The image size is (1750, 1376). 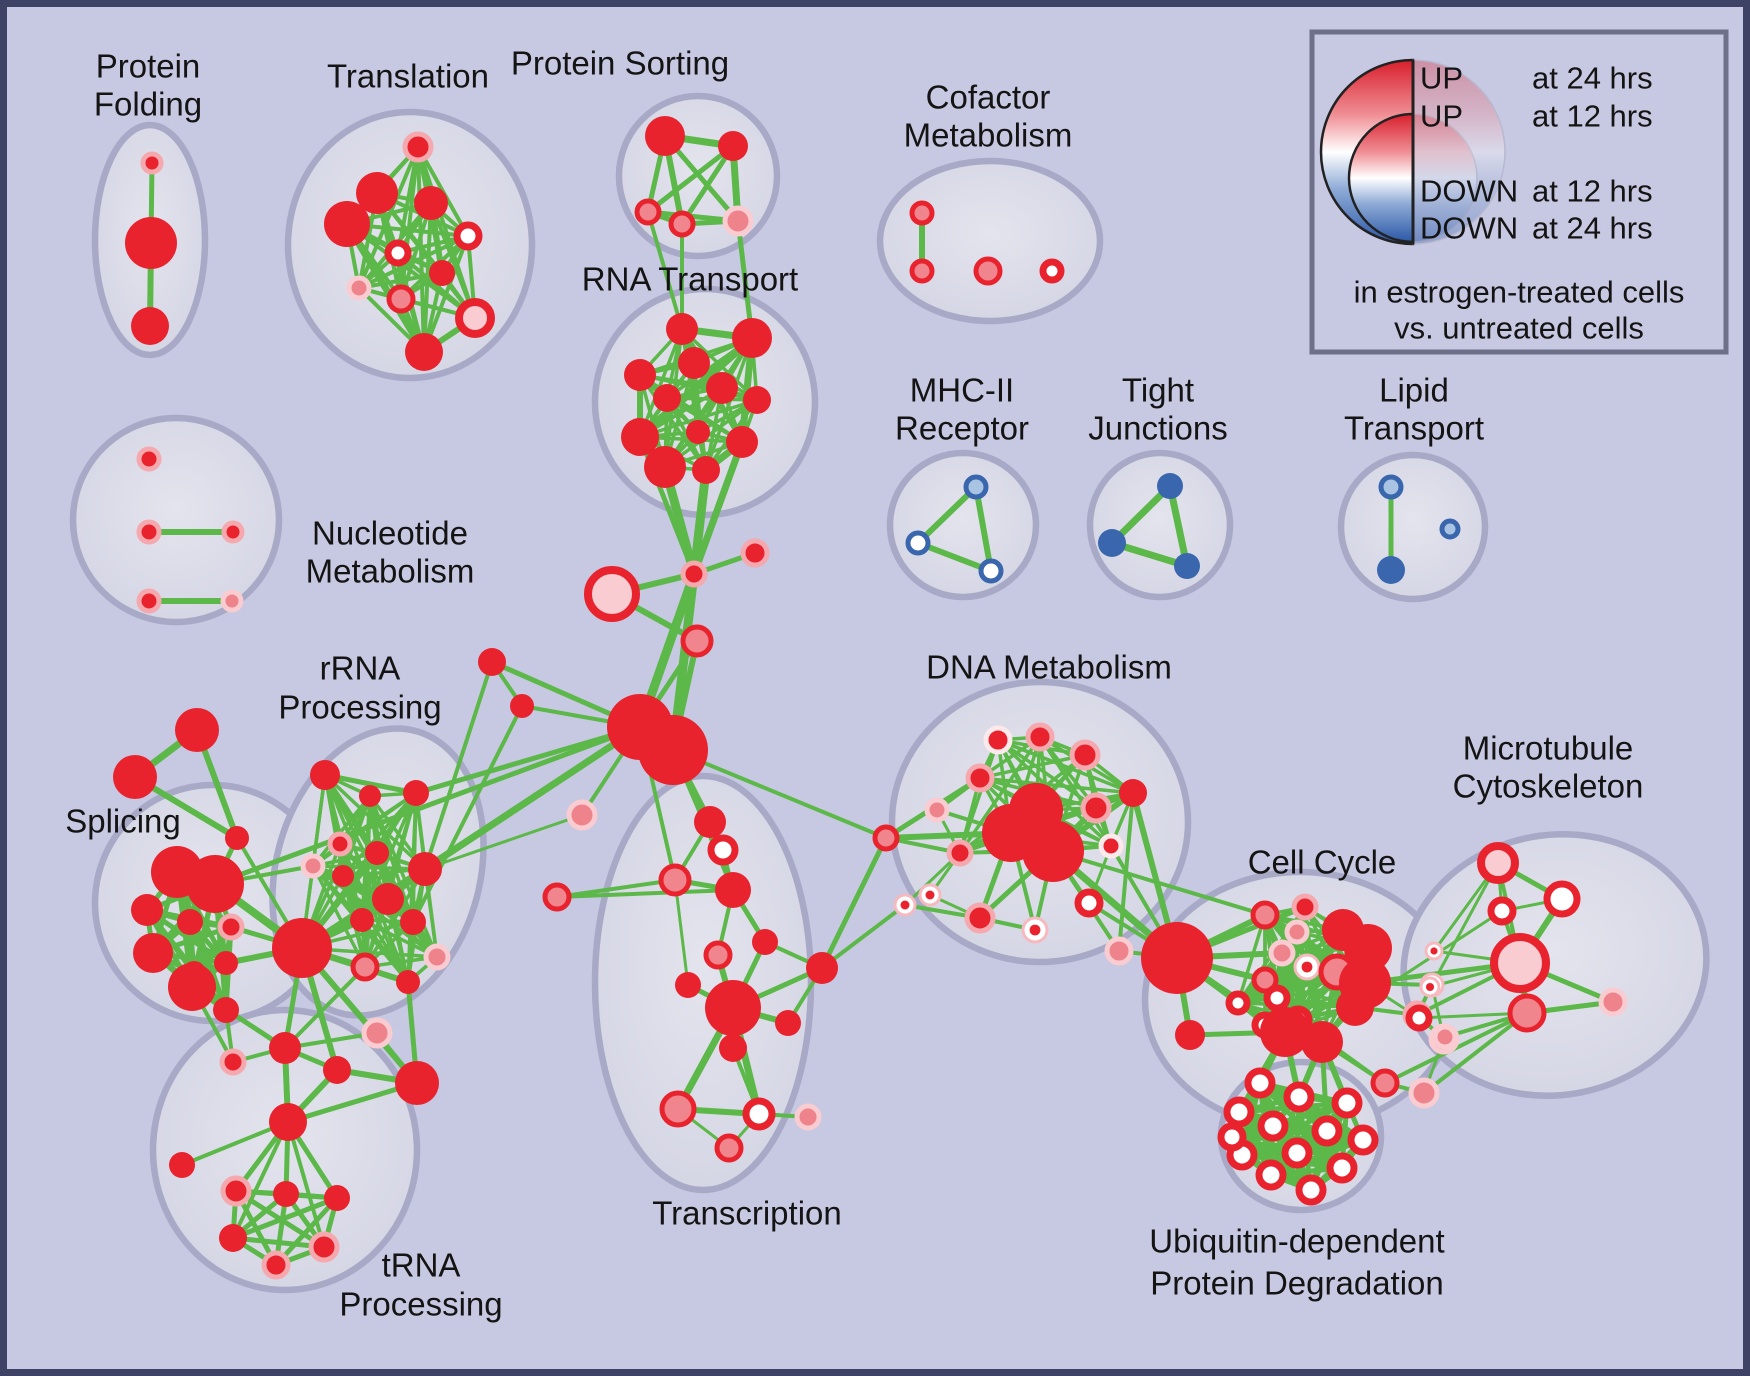 What do you see at coordinates (390, 533) in the screenshot?
I see `cluster-label-nucleotide: Nucleotide` at bounding box center [390, 533].